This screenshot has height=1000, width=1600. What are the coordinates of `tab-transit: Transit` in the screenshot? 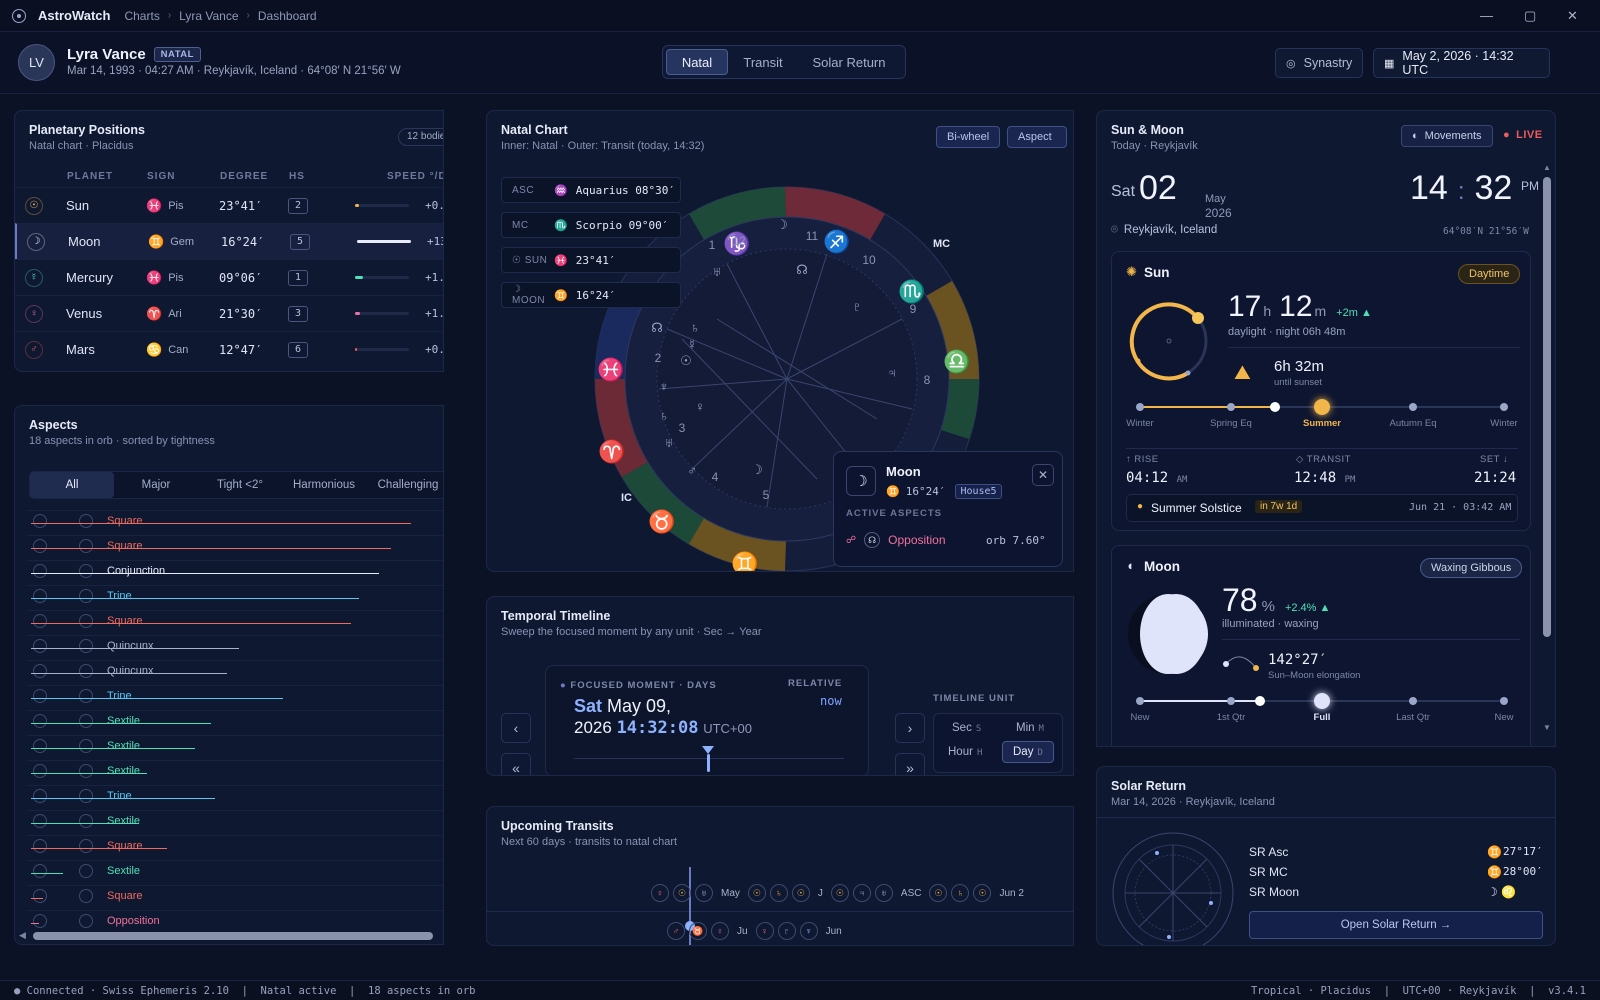 It's located at (763, 62).